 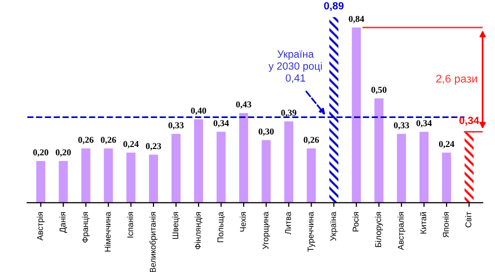 What do you see at coordinates (423, 223) in the screenshot?
I see `x-tick-label: Китай` at bounding box center [423, 223].